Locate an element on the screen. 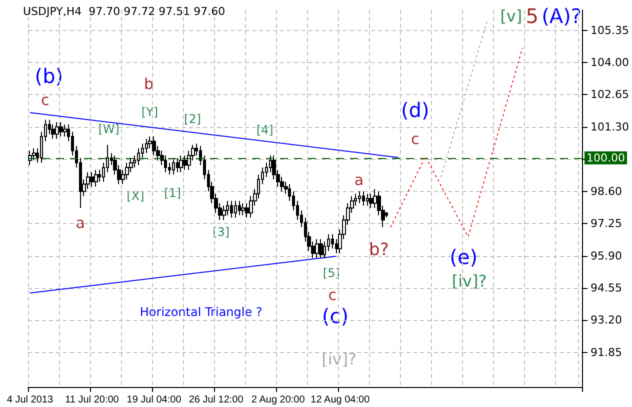 The width and height of the screenshot is (632, 407). annotation: (e) is located at coordinates (464, 257).